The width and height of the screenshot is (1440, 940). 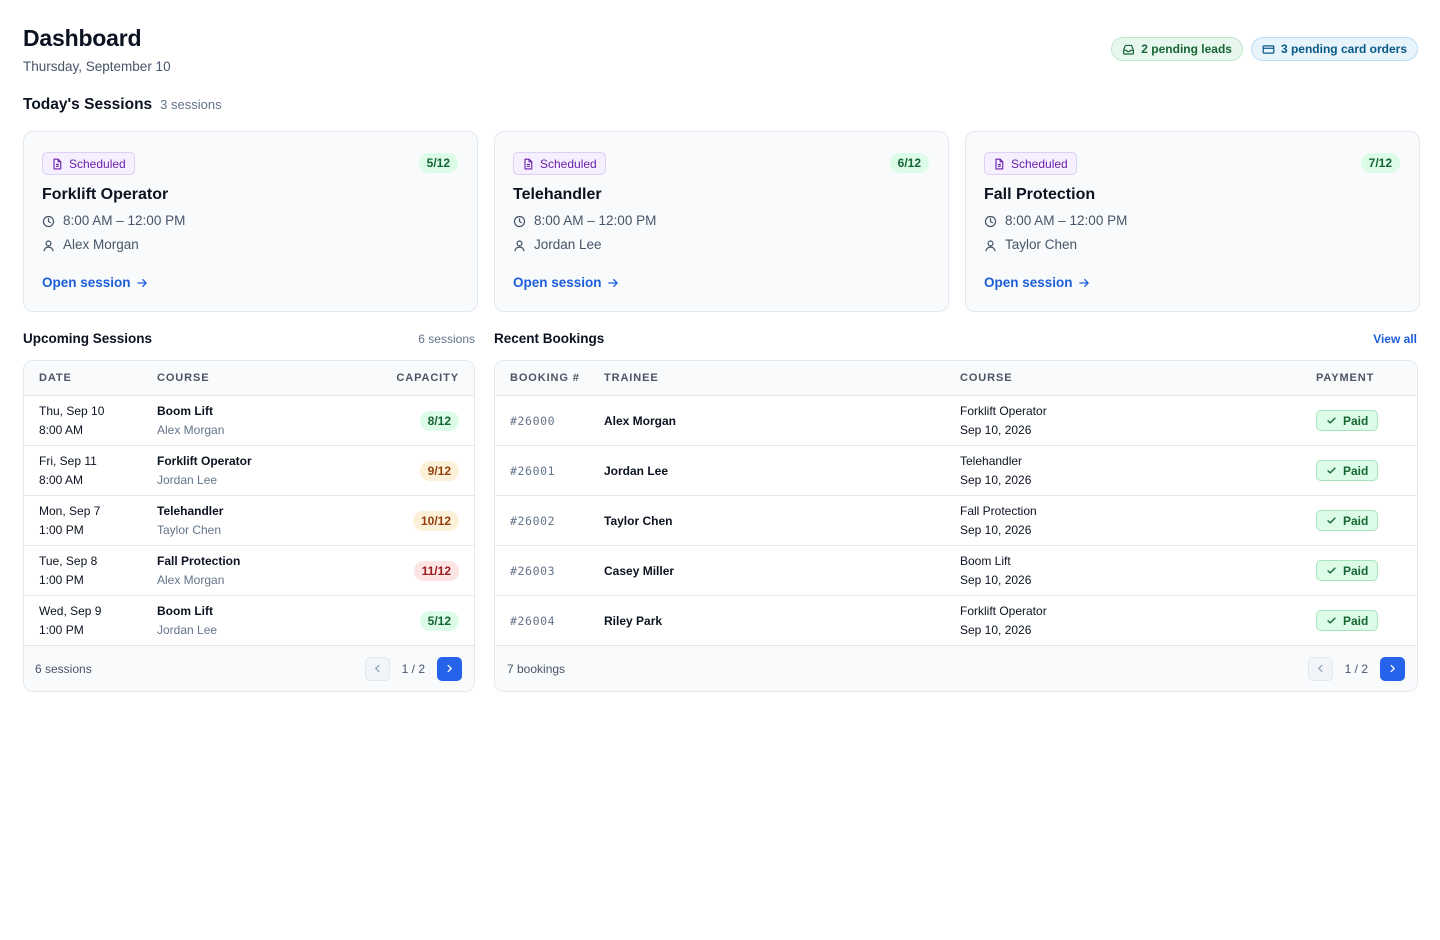 What do you see at coordinates (90, 621) in the screenshot?
I see `date-cell: Wed, Sep 9 1:00 PM` at bounding box center [90, 621].